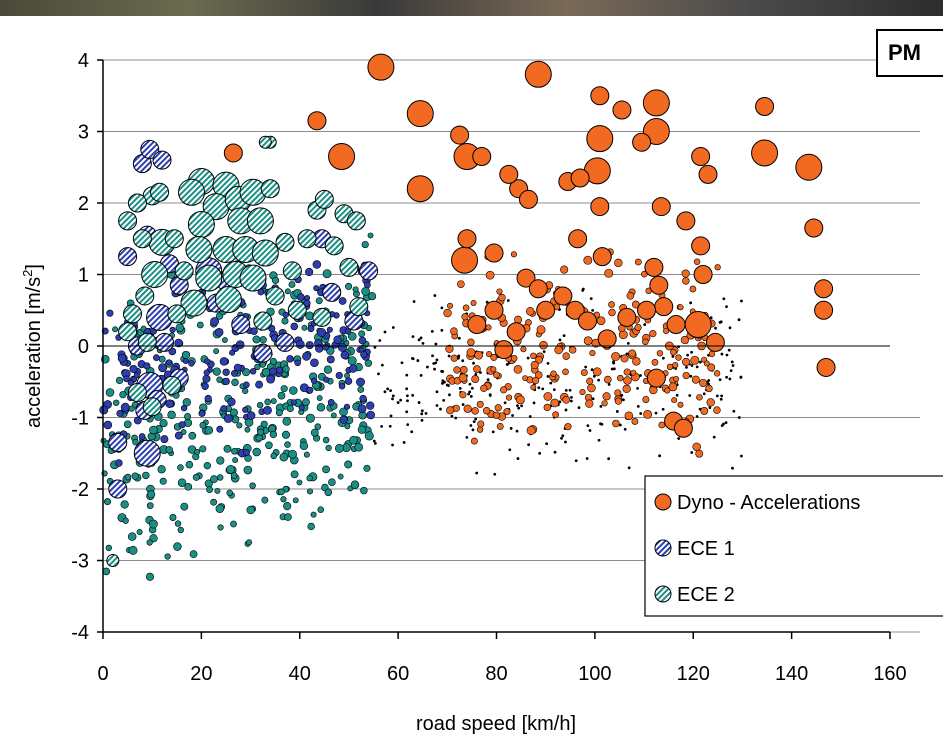 This screenshot has height=750, width=943. I want to click on x-axis-label: road speed [km/h], so click(496, 724).